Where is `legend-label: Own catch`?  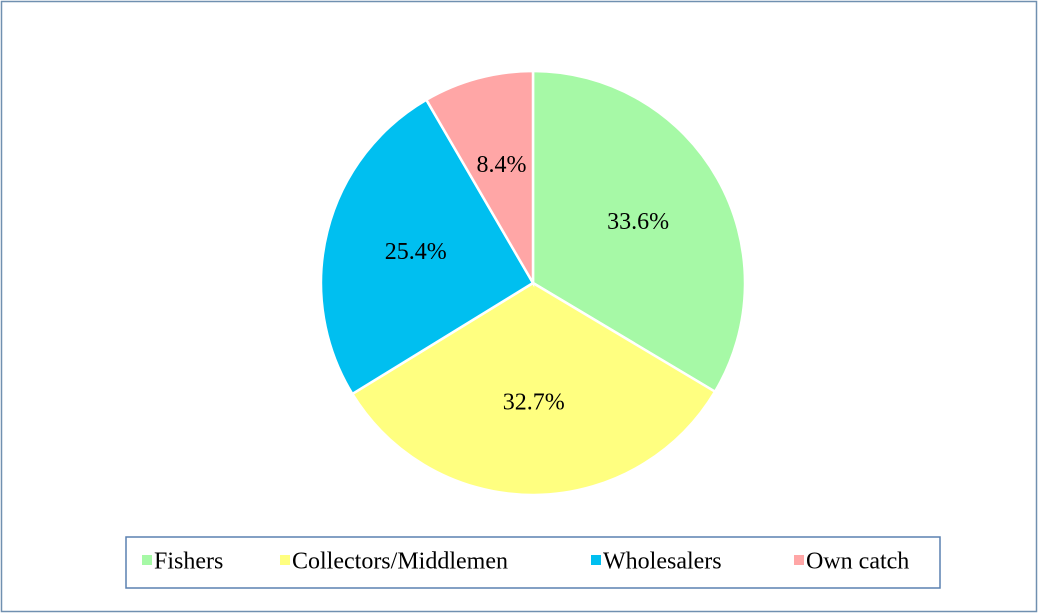 legend-label: Own catch is located at coordinates (857, 562).